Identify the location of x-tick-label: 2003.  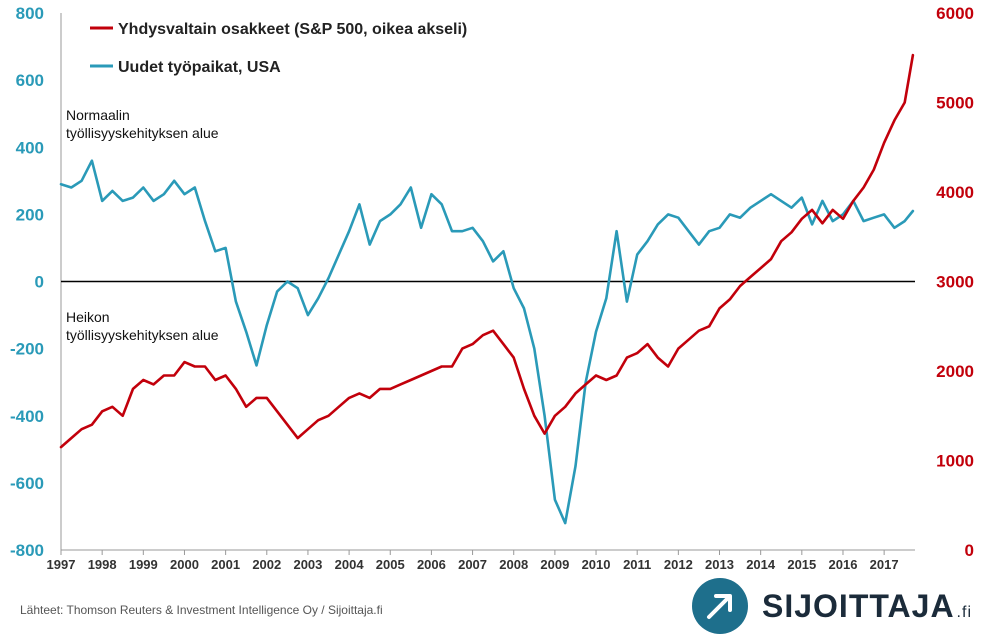
(307, 564).